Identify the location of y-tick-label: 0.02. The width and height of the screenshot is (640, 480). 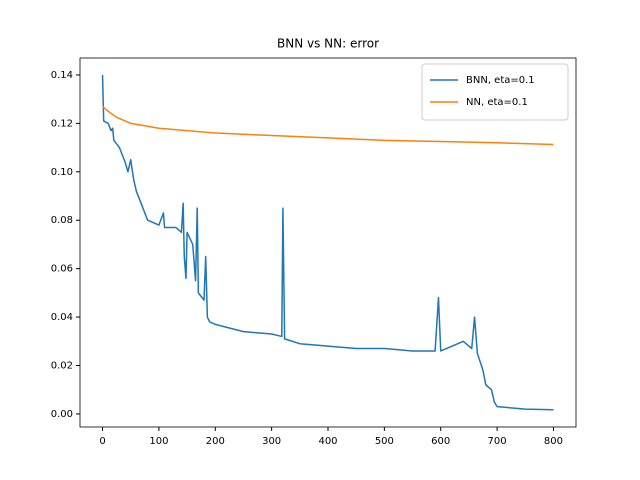
(62, 366).